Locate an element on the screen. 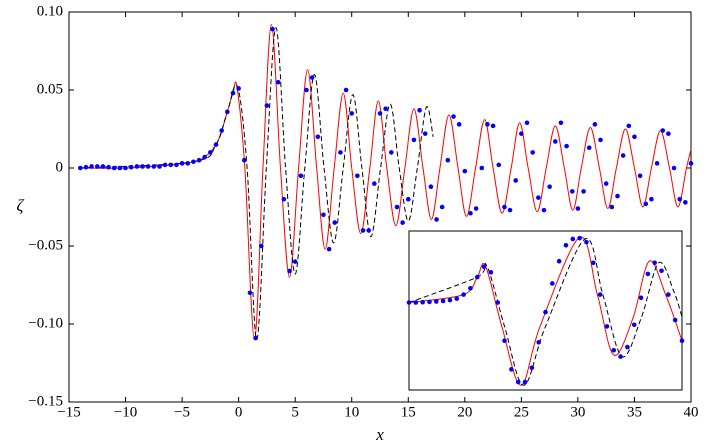 This screenshot has height=445, width=706. y-tick-label: 0.10 is located at coordinates (50, 11).